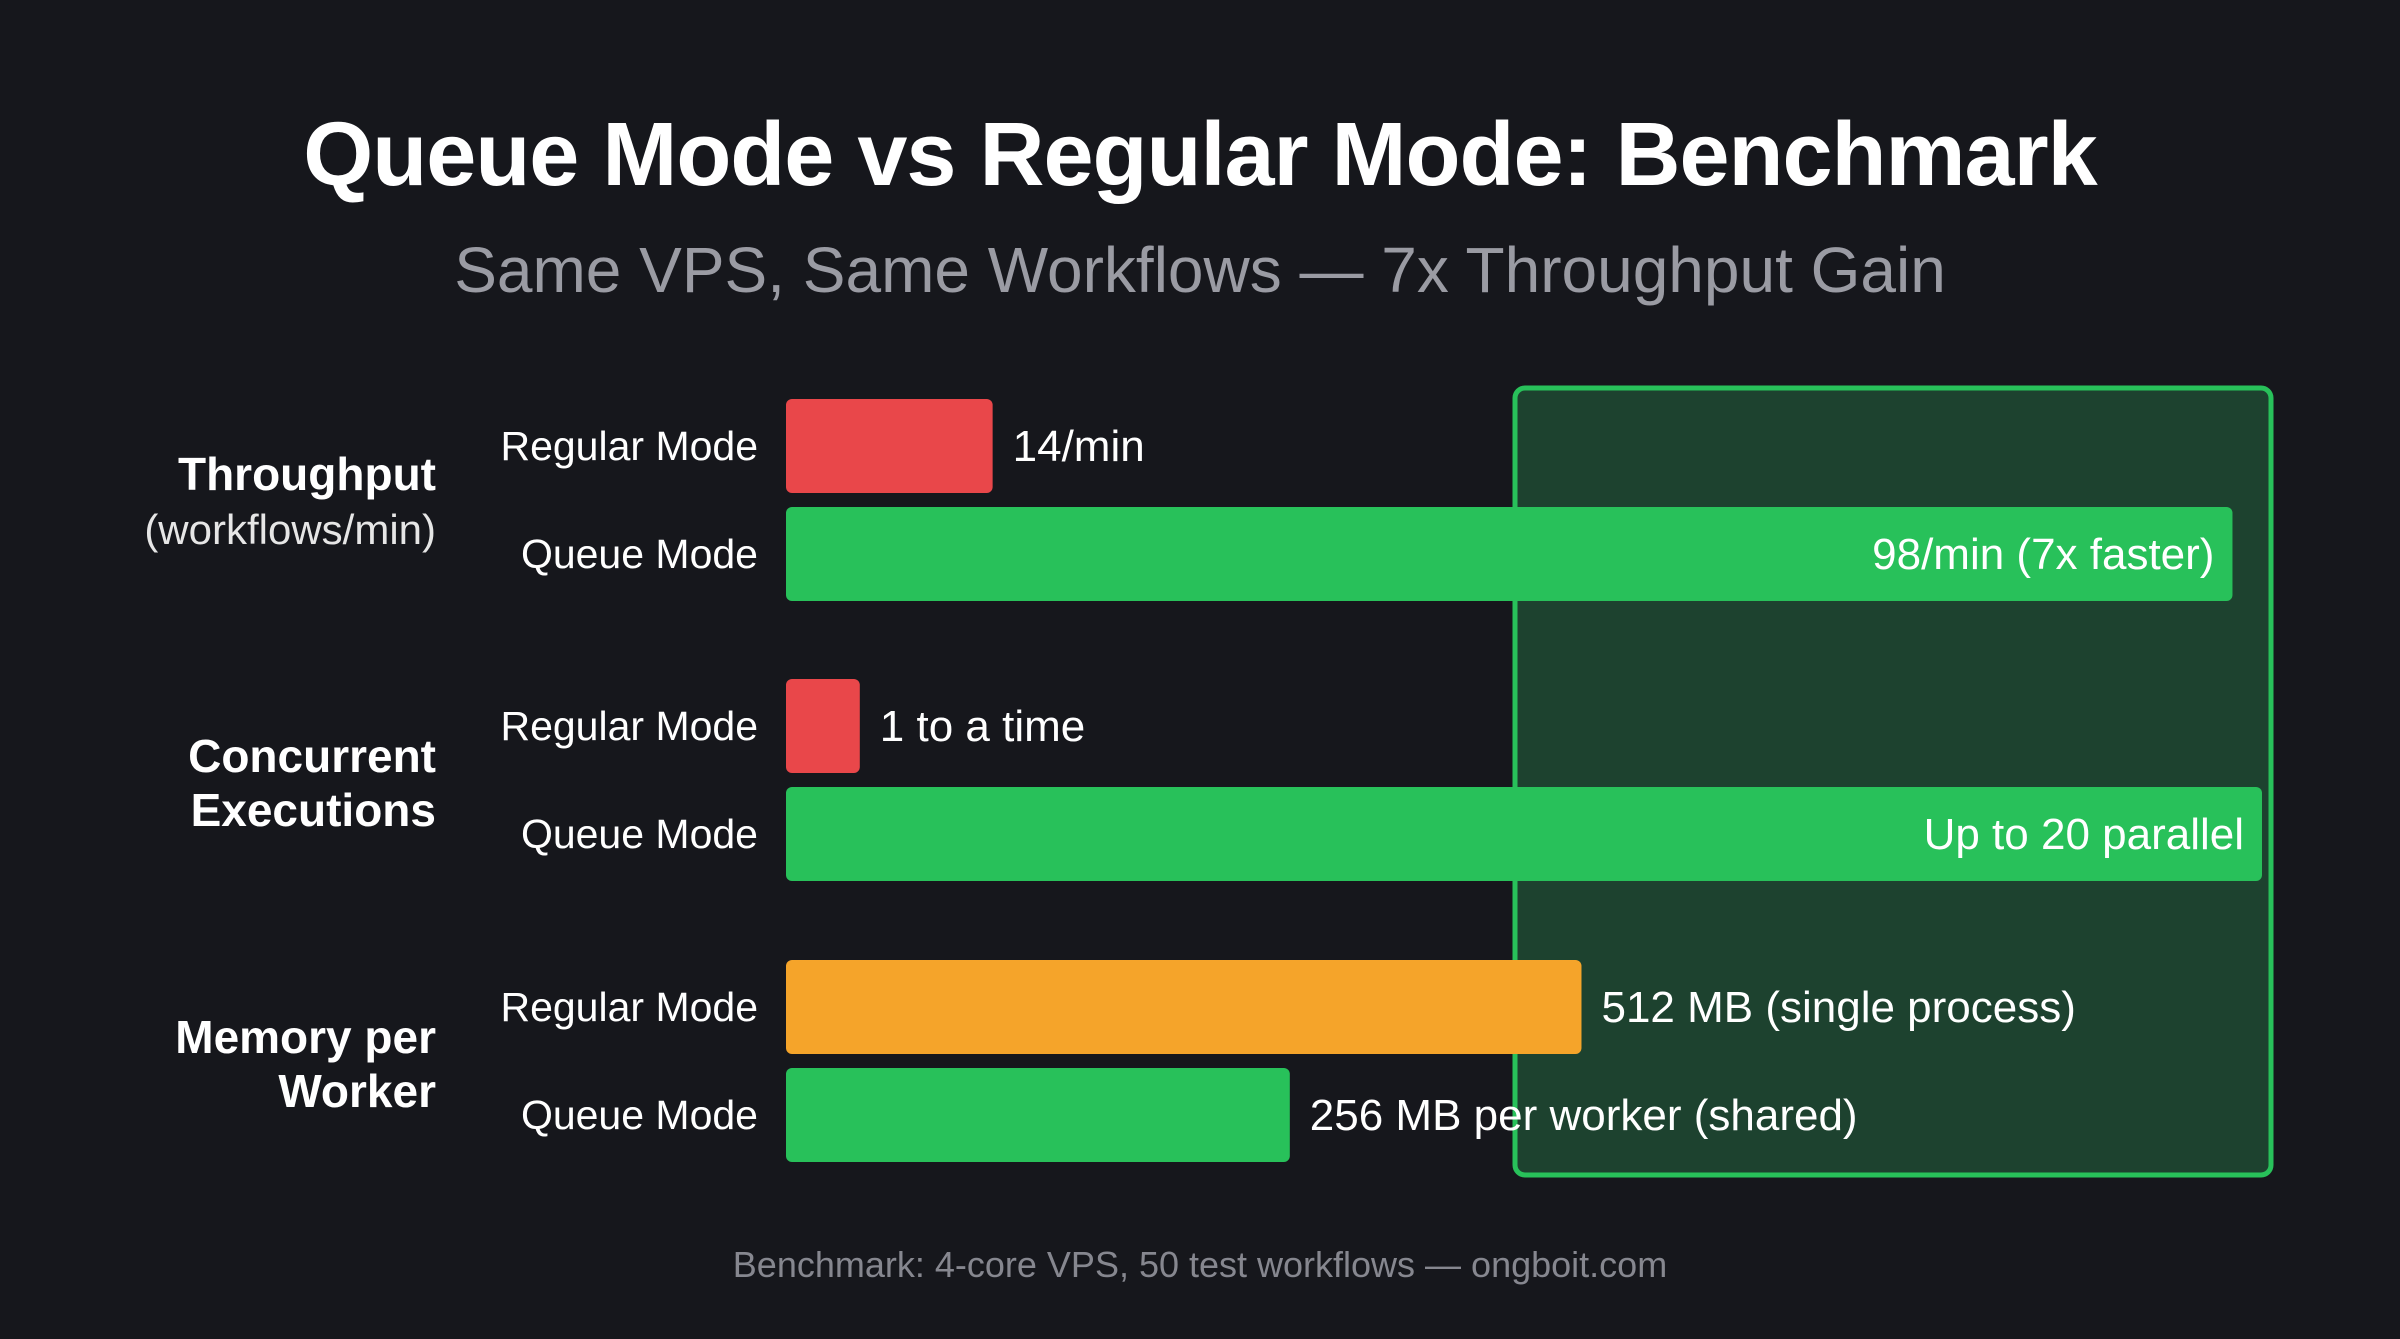  Describe the element at coordinates (2084, 834) in the screenshot. I see `bar-value-label: Up to 20 parallel` at that location.